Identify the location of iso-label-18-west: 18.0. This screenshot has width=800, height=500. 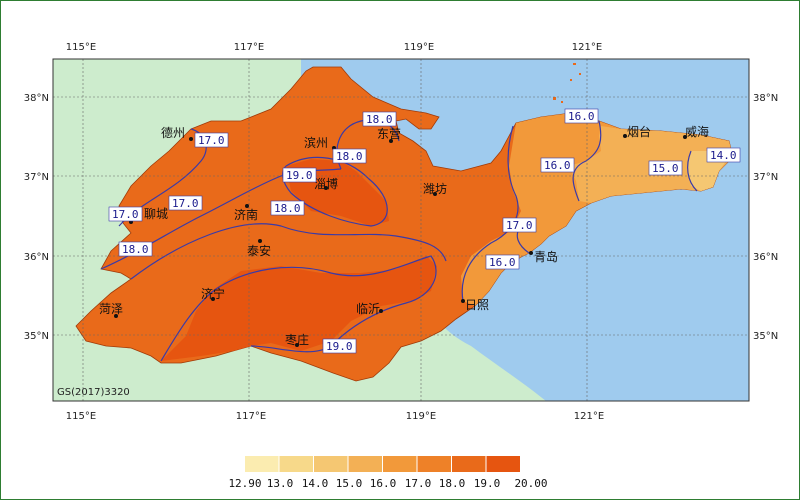
(135, 249).